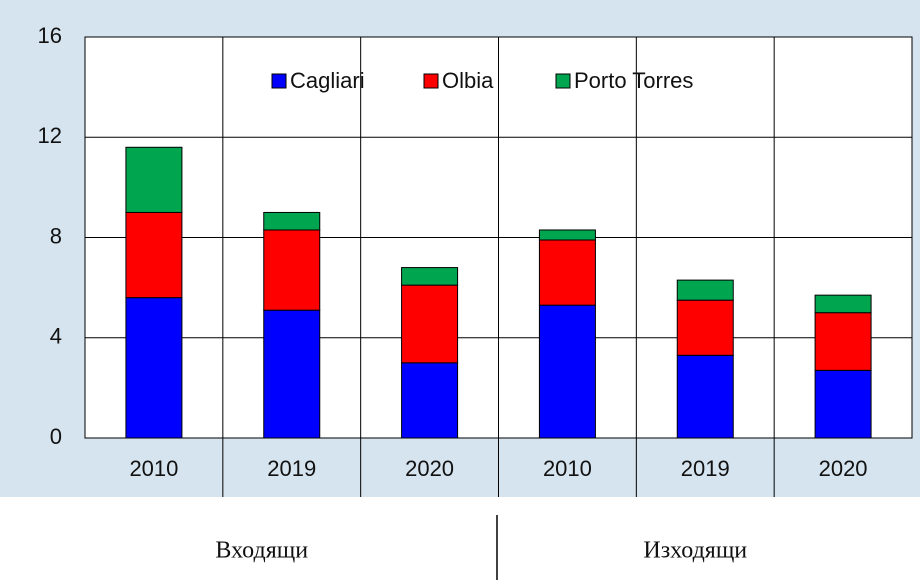  What do you see at coordinates (50, 35) in the screenshot?
I see `y-tick-label: 16` at bounding box center [50, 35].